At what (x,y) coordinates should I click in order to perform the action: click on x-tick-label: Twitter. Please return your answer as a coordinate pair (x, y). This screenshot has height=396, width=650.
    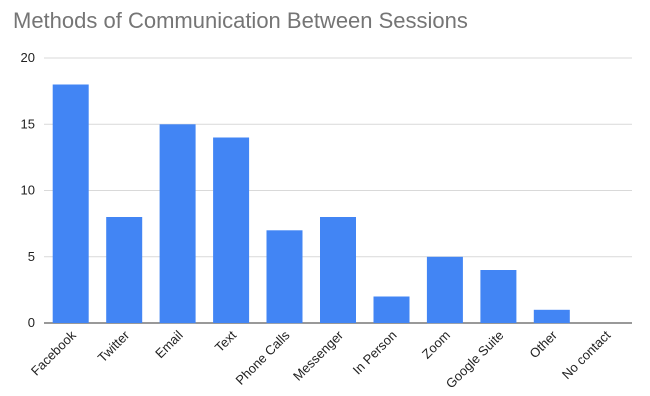
    Looking at the image, I should click on (114, 346).